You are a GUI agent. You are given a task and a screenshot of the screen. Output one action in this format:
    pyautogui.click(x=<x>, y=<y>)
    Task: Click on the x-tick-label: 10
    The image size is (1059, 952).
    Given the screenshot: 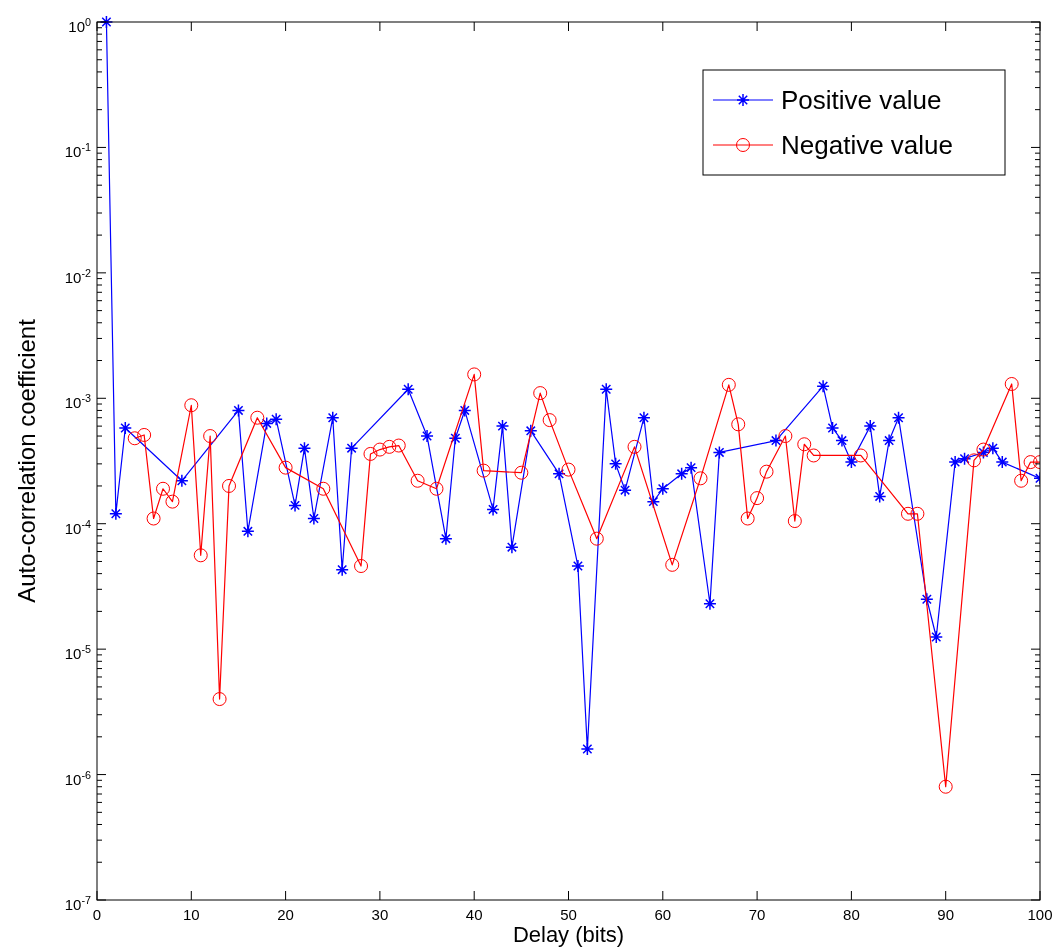 What is the action you would take?
    pyautogui.click(x=191, y=914)
    